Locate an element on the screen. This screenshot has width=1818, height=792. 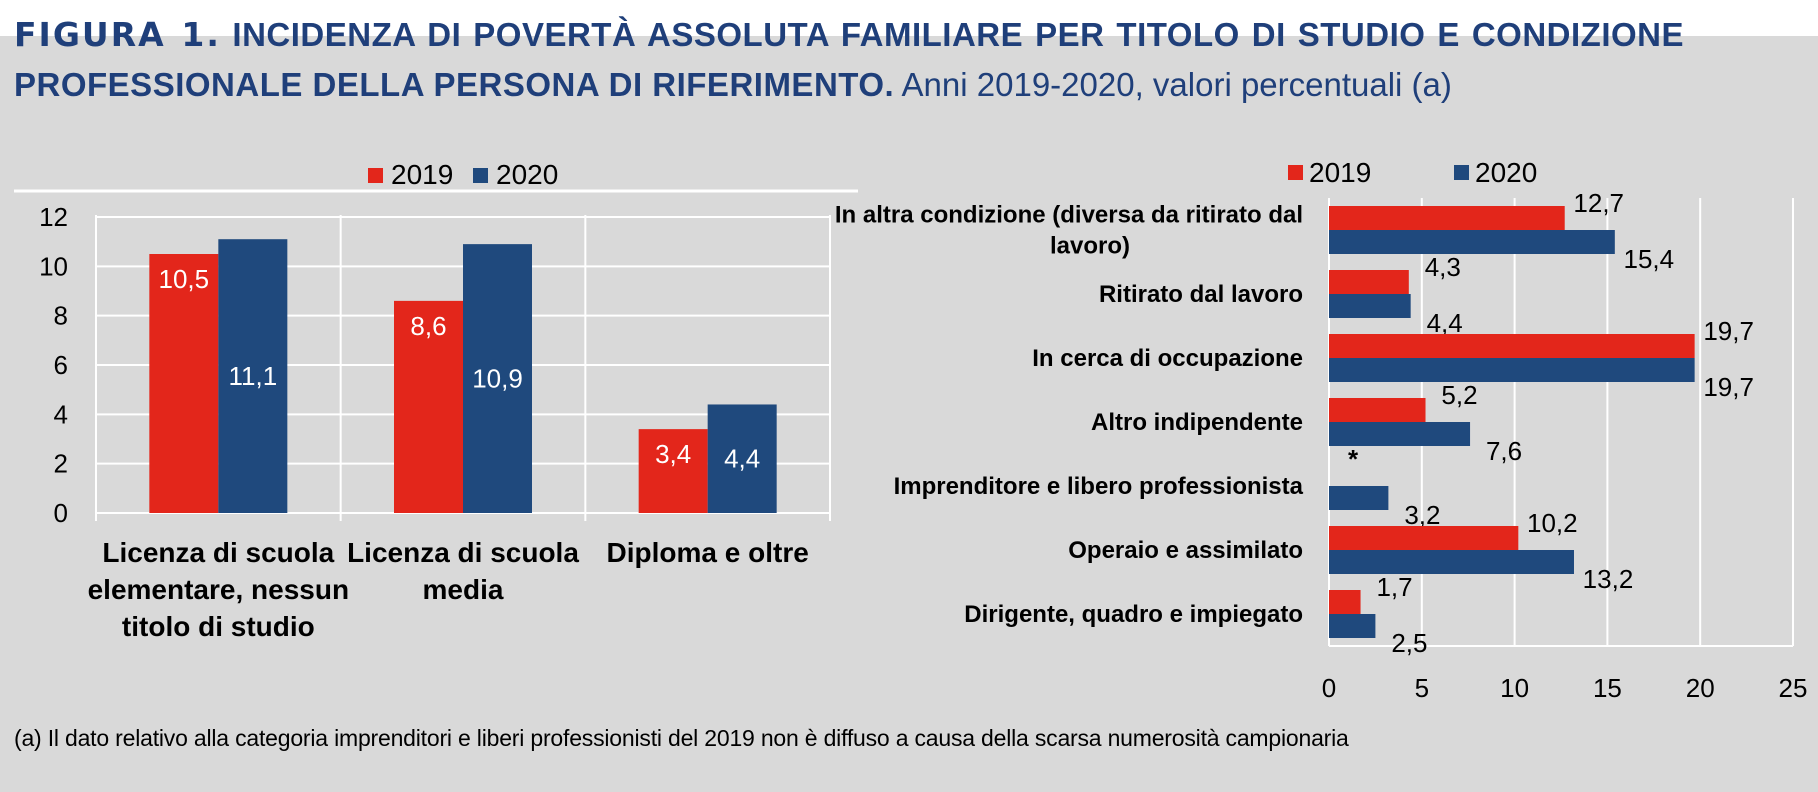
right-bar-value-label: 13,2 is located at coordinates (1608, 579).